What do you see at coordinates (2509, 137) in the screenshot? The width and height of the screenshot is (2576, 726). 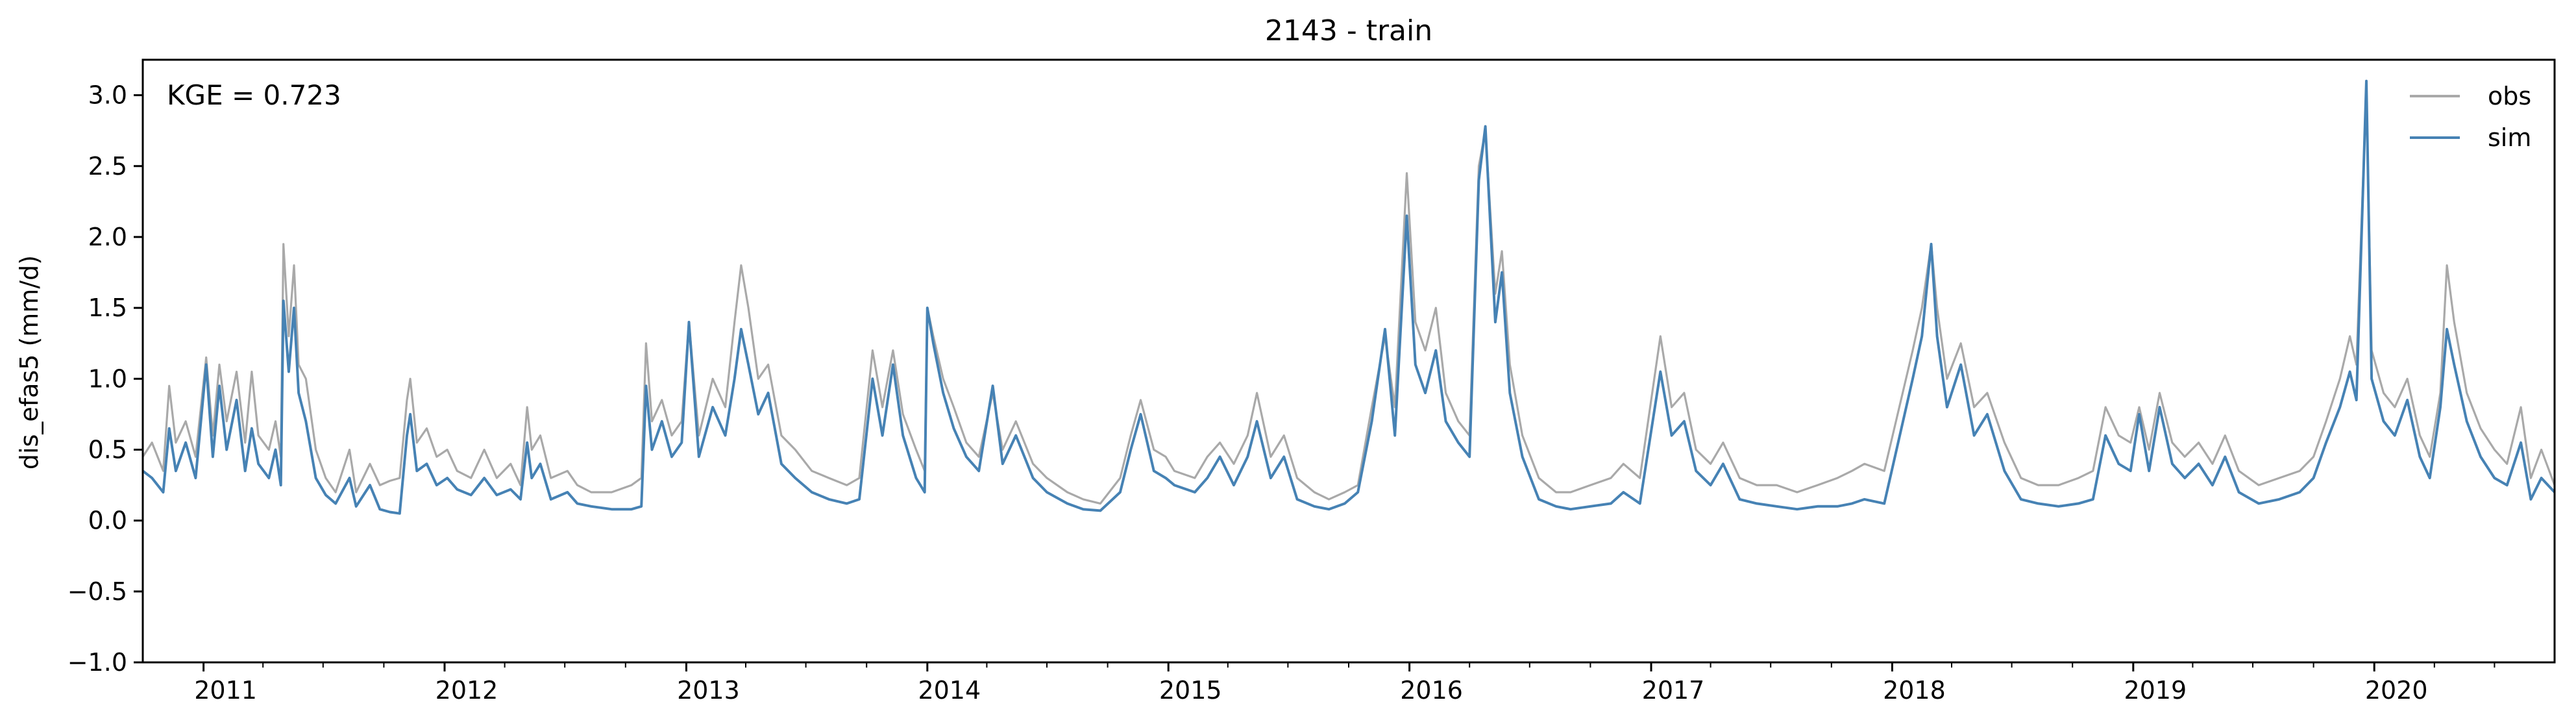 I see `legend-label-sim: sim` at bounding box center [2509, 137].